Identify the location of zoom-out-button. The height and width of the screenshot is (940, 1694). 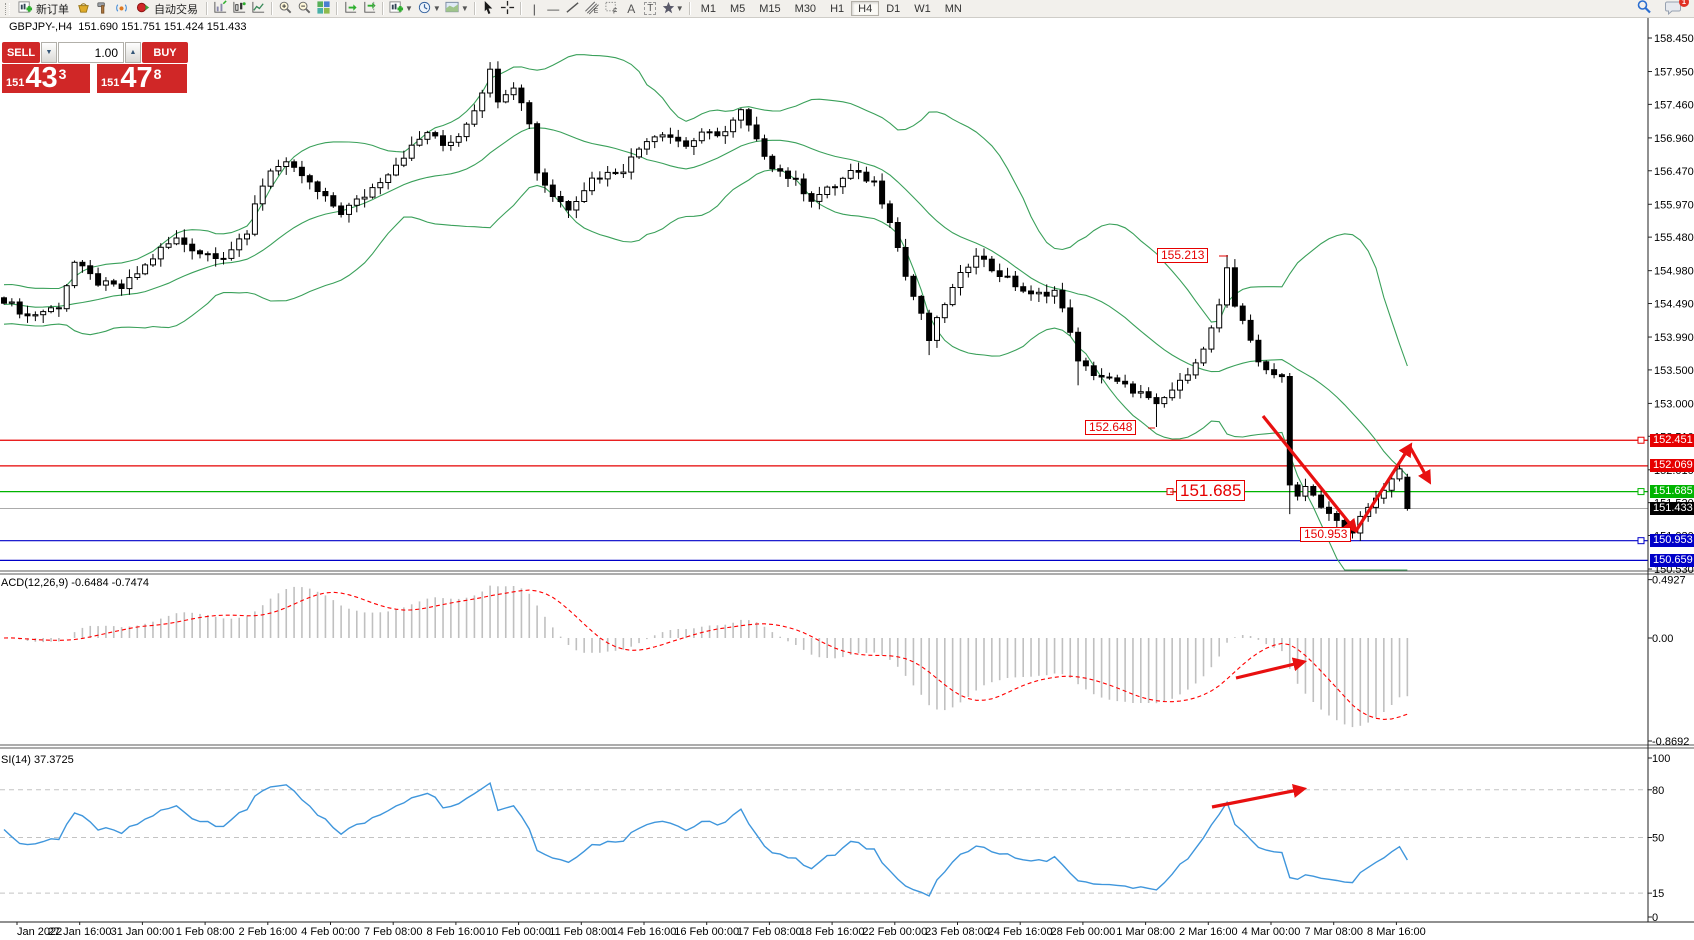
(304, 9).